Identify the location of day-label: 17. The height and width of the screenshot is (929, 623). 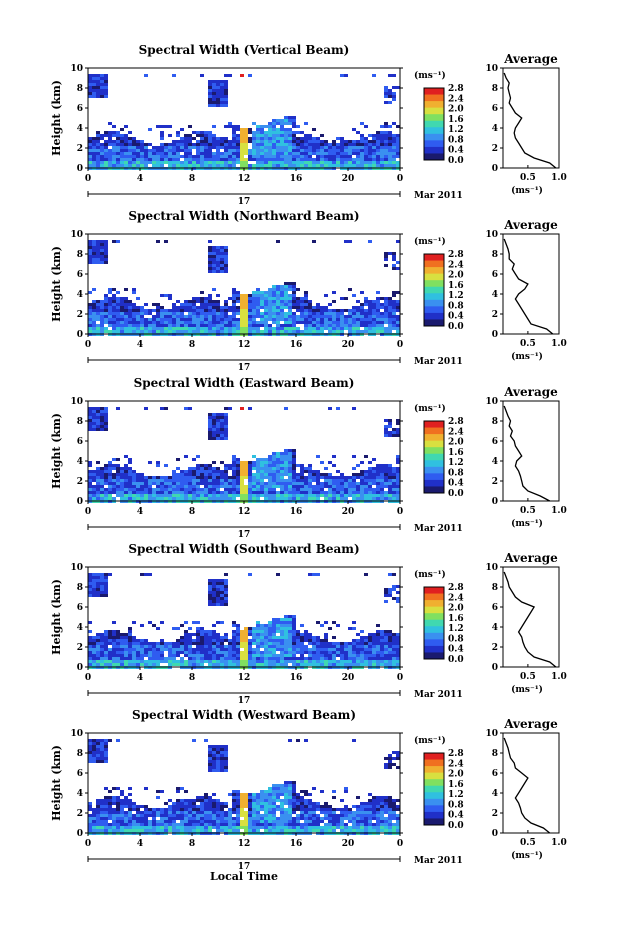
(244, 202).